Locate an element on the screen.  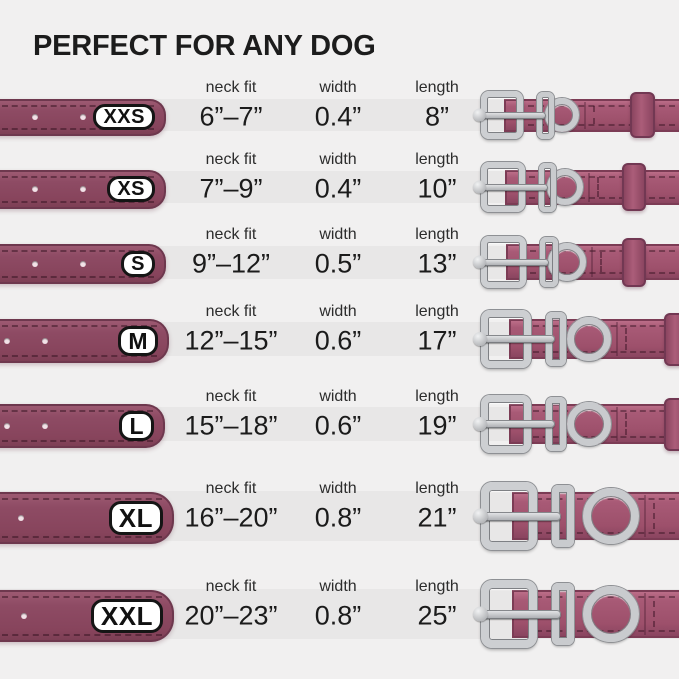
size-badge: XXL is located at coordinates (126, 616).